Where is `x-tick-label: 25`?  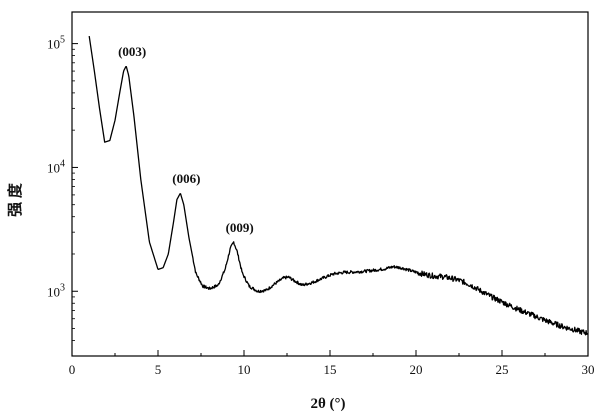
x-tick-label: 25 is located at coordinates (502, 369).